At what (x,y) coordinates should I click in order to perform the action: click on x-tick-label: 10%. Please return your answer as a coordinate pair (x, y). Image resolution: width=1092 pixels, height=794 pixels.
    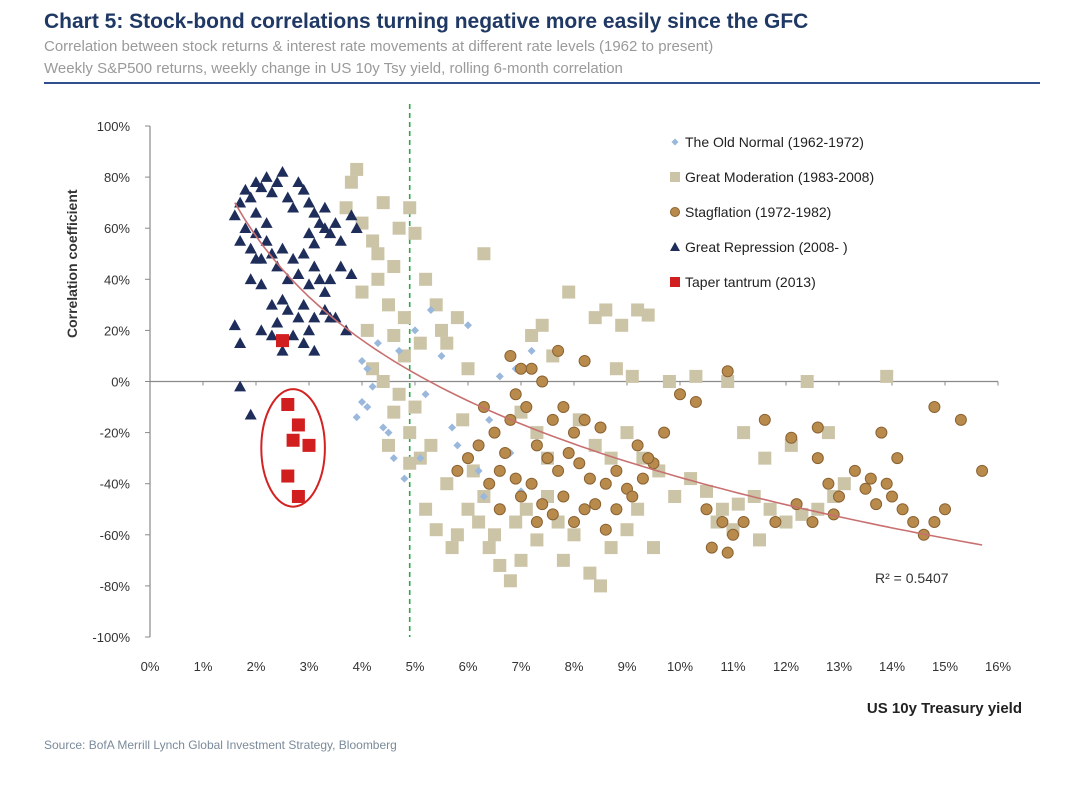
    Looking at the image, I should click on (680, 666).